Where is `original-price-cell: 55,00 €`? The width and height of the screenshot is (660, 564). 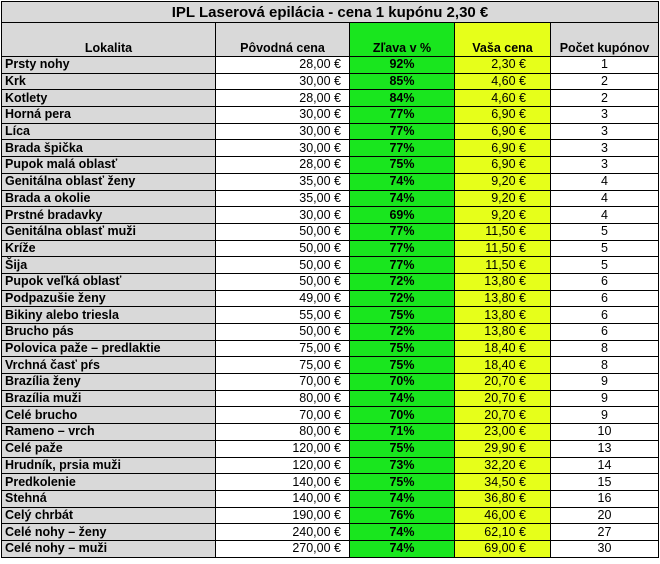
original-price-cell: 55,00 € is located at coordinates (282, 315).